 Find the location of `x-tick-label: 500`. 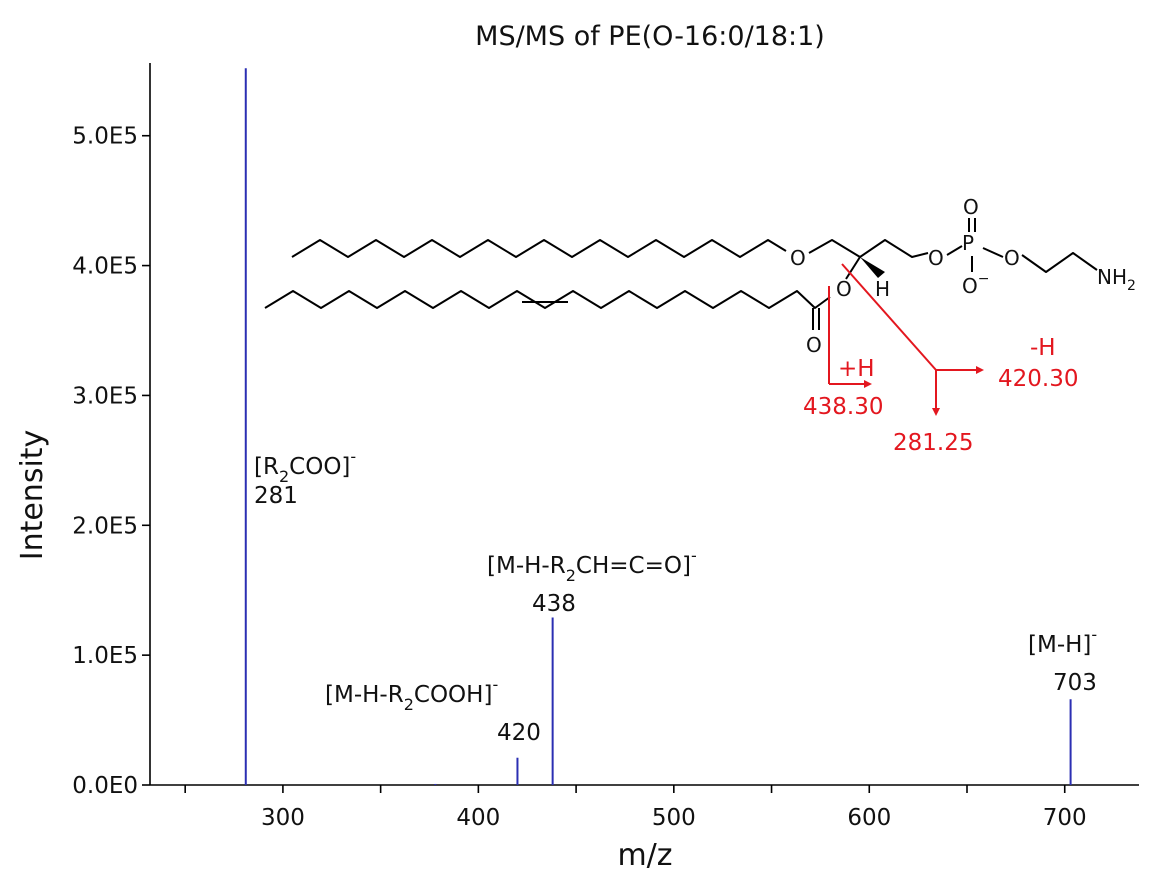

x-tick-label: 500 is located at coordinates (674, 818).